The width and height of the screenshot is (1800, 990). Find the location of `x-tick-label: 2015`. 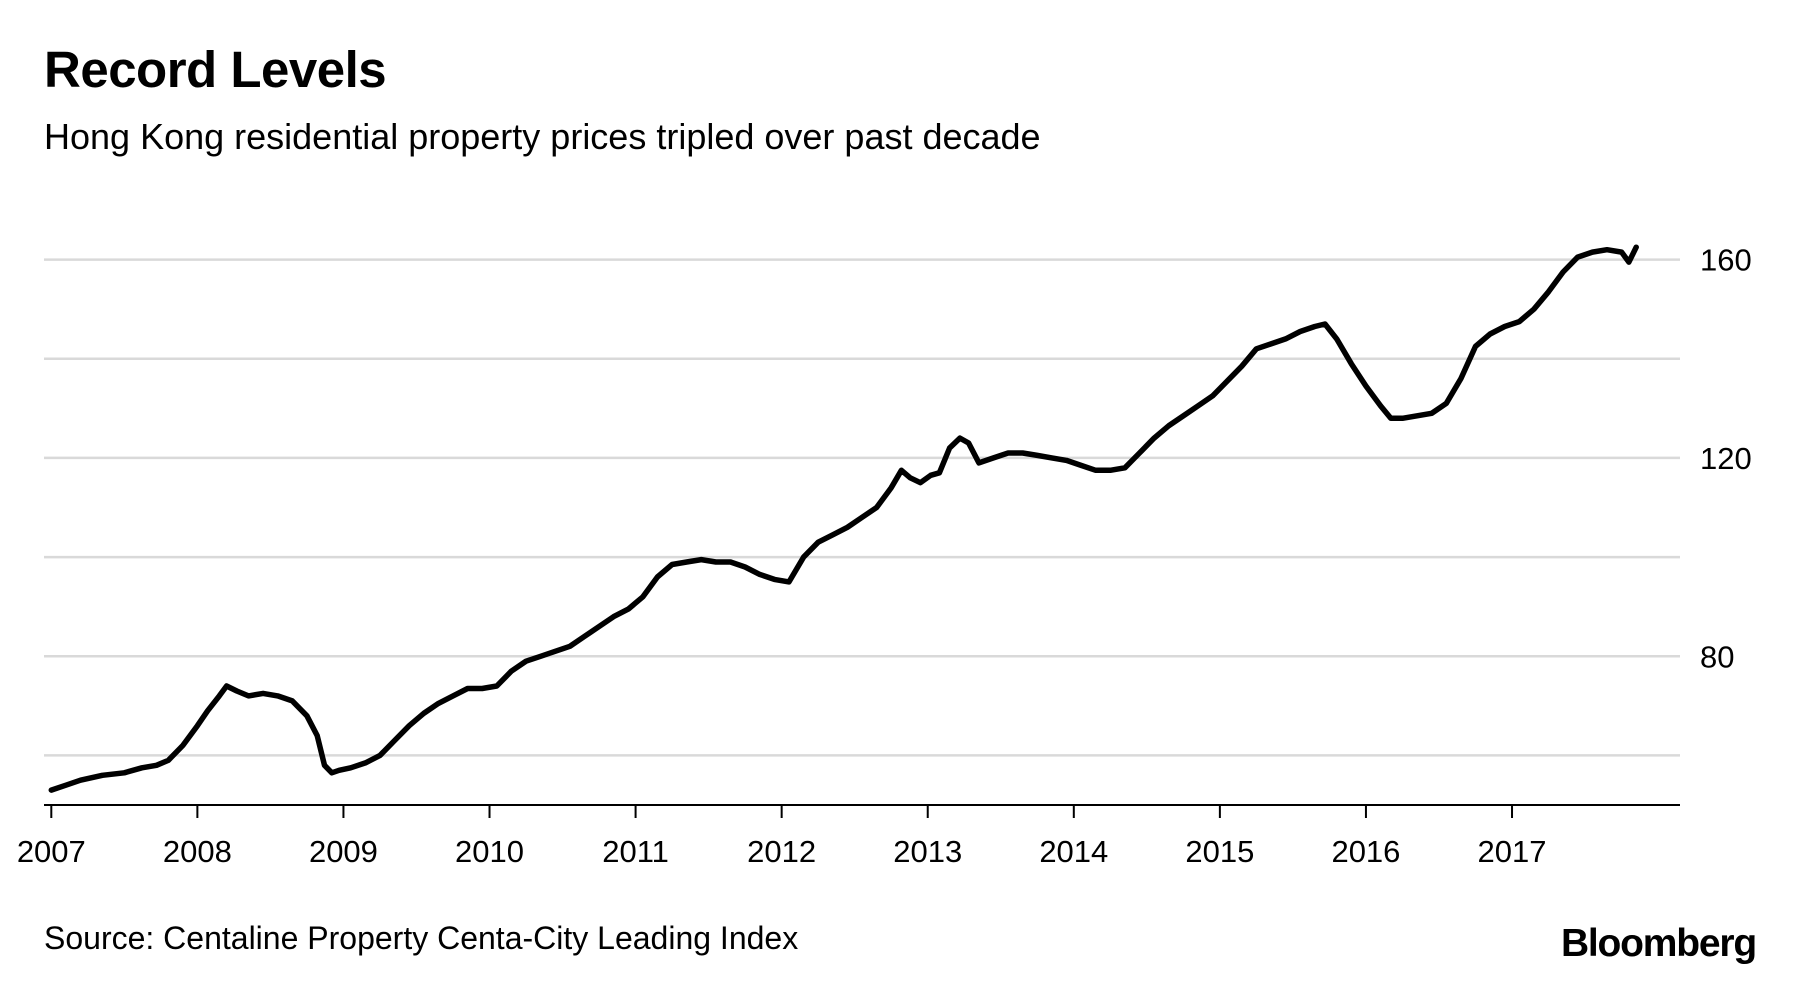

x-tick-label: 2015 is located at coordinates (1219, 851).